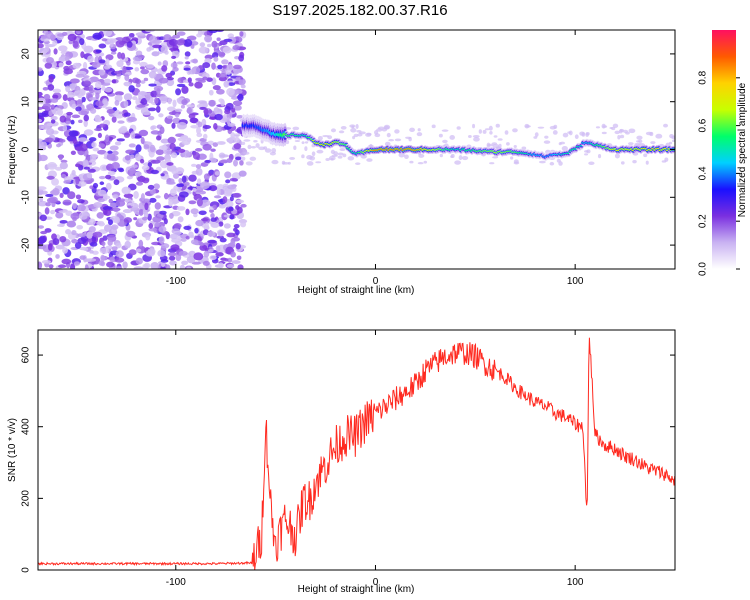 The height and width of the screenshot is (600, 750). What do you see at coordinates (719, 173) in the screenshot?
I see `colorbar-ticks: 0.0 0.2 0.4 0.6 0.8` at bounding box center [719, 173].